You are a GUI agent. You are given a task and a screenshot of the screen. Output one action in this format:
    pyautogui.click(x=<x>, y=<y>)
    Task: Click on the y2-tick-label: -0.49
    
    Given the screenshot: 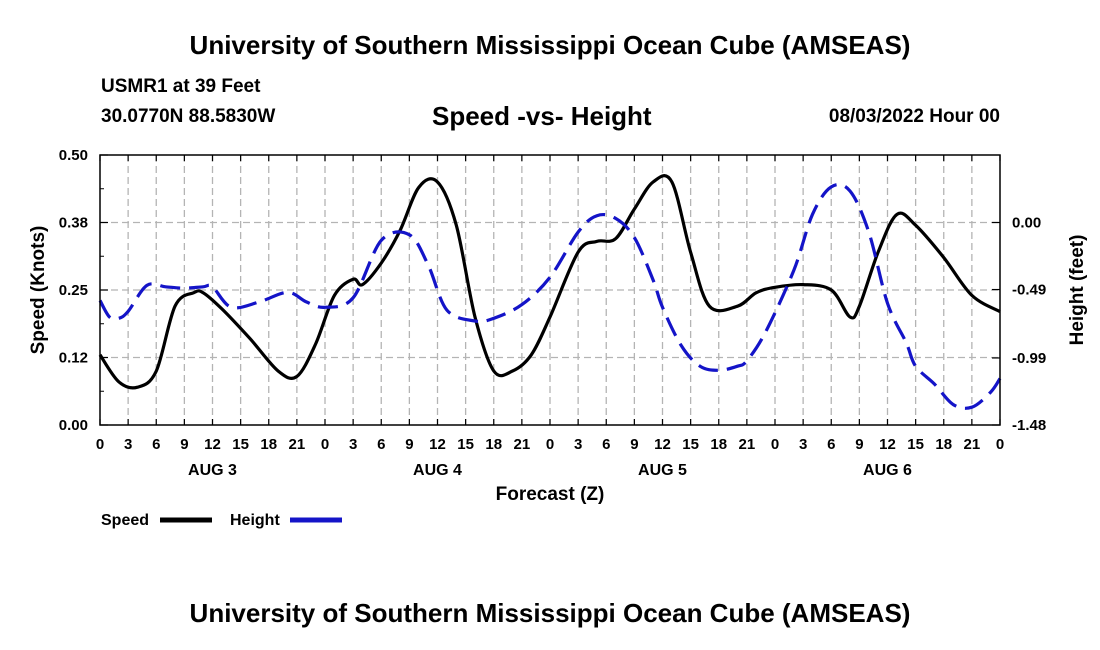 What is the action you would take?
    pyautogui.click(x=1029, y=290)
    